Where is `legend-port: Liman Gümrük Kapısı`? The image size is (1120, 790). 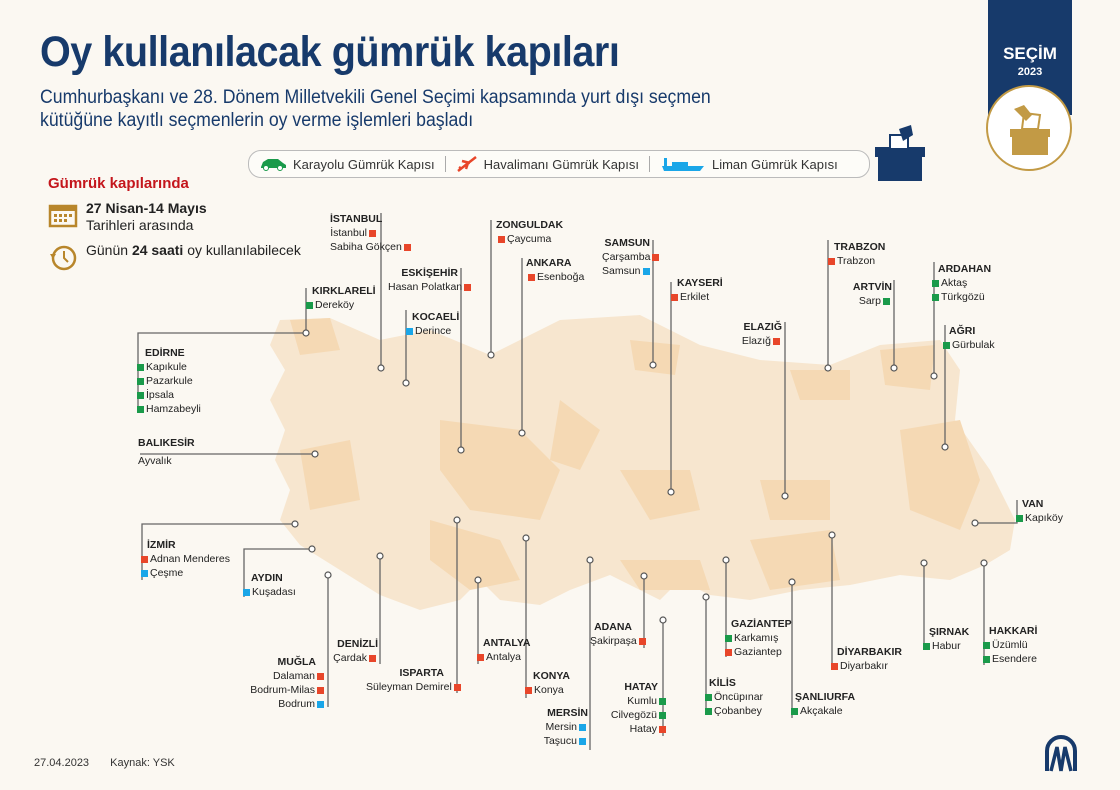
legend-port: Liman Gümrük Kapısı is located at coordinates (749, 164).